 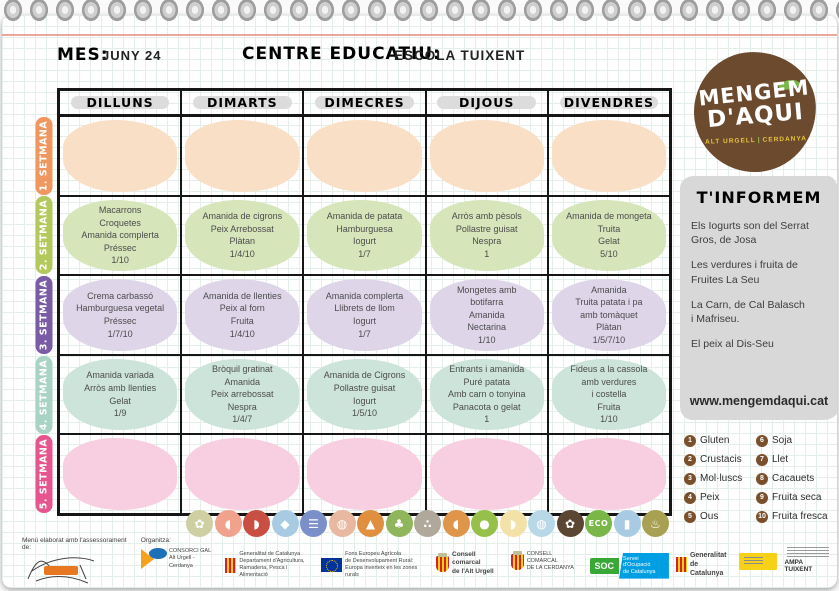 I want to click on week-1-badge: 1. SETMANA, so click(x=44, y=155).